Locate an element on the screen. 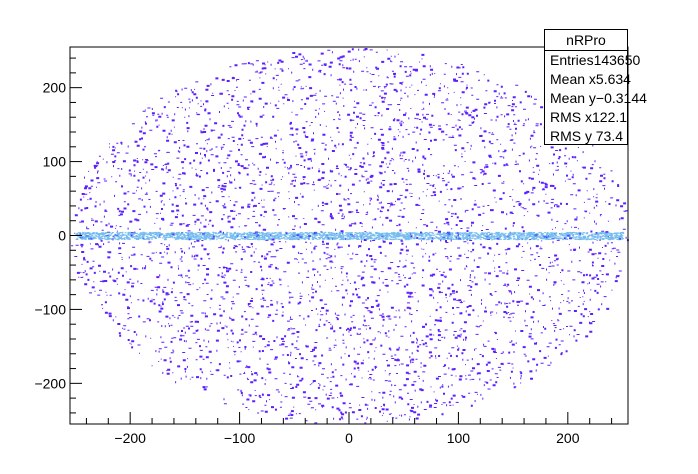 This screenshot has height=474, width=698. stats-value: −0.3144 is located at coordinates (621, 98).